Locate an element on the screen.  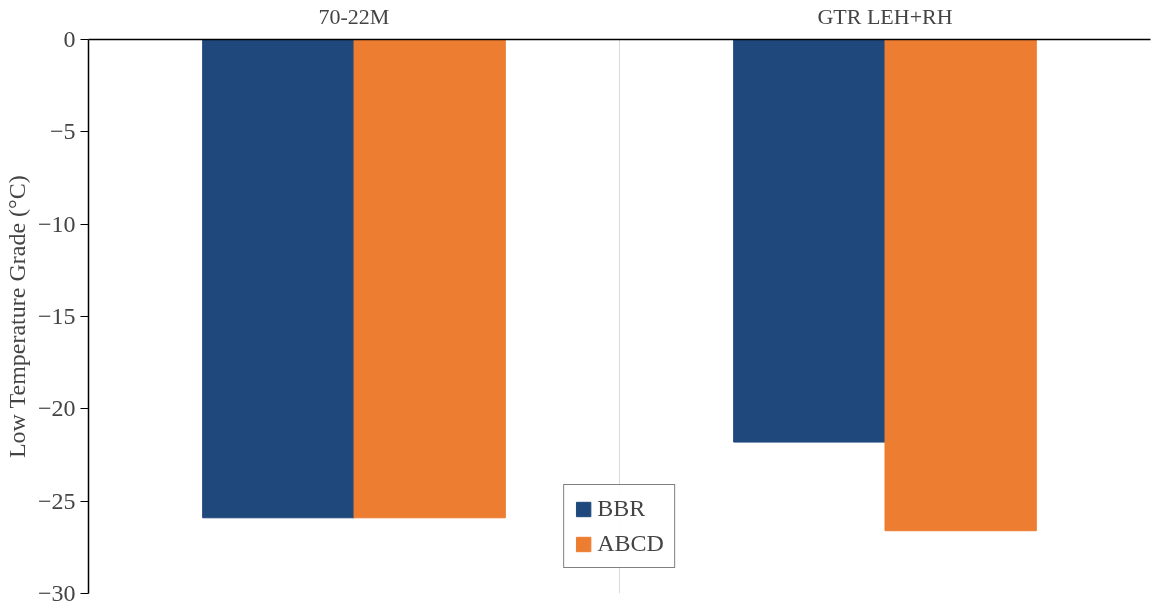
legend-label: BBR is located at coordinates (621, 508).